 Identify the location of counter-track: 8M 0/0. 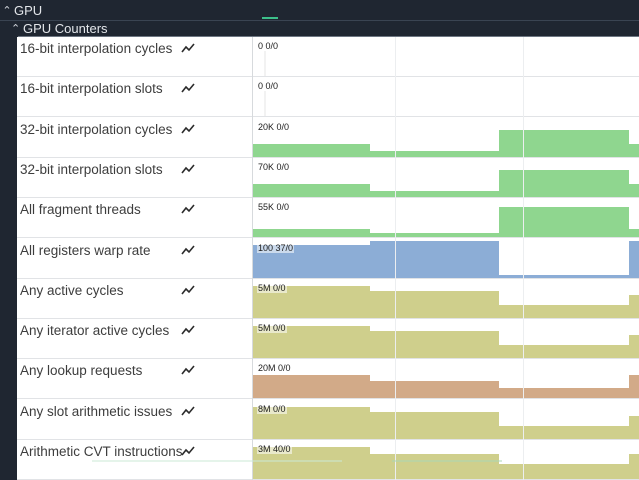
(446, 420).